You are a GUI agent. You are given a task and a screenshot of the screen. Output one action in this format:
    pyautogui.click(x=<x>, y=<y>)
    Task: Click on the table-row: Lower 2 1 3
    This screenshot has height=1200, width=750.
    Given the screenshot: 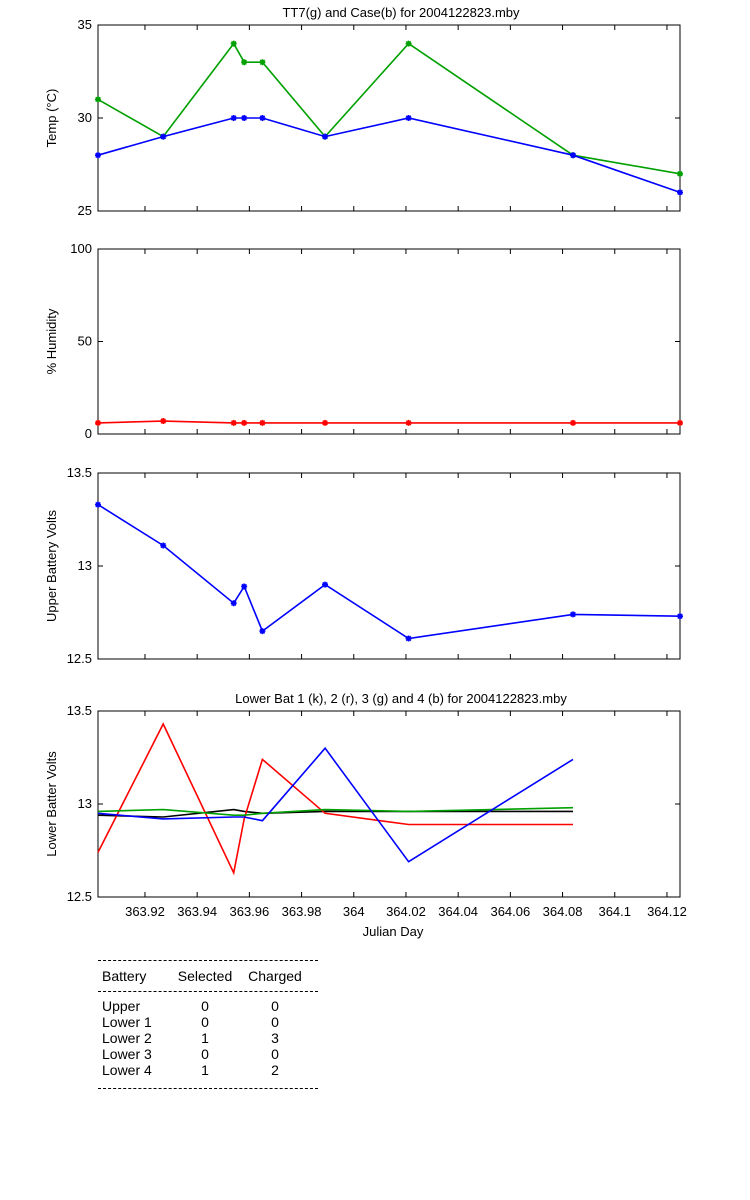 What is the action you would take?
    pyautogui.click(x=208, y=1038)
    